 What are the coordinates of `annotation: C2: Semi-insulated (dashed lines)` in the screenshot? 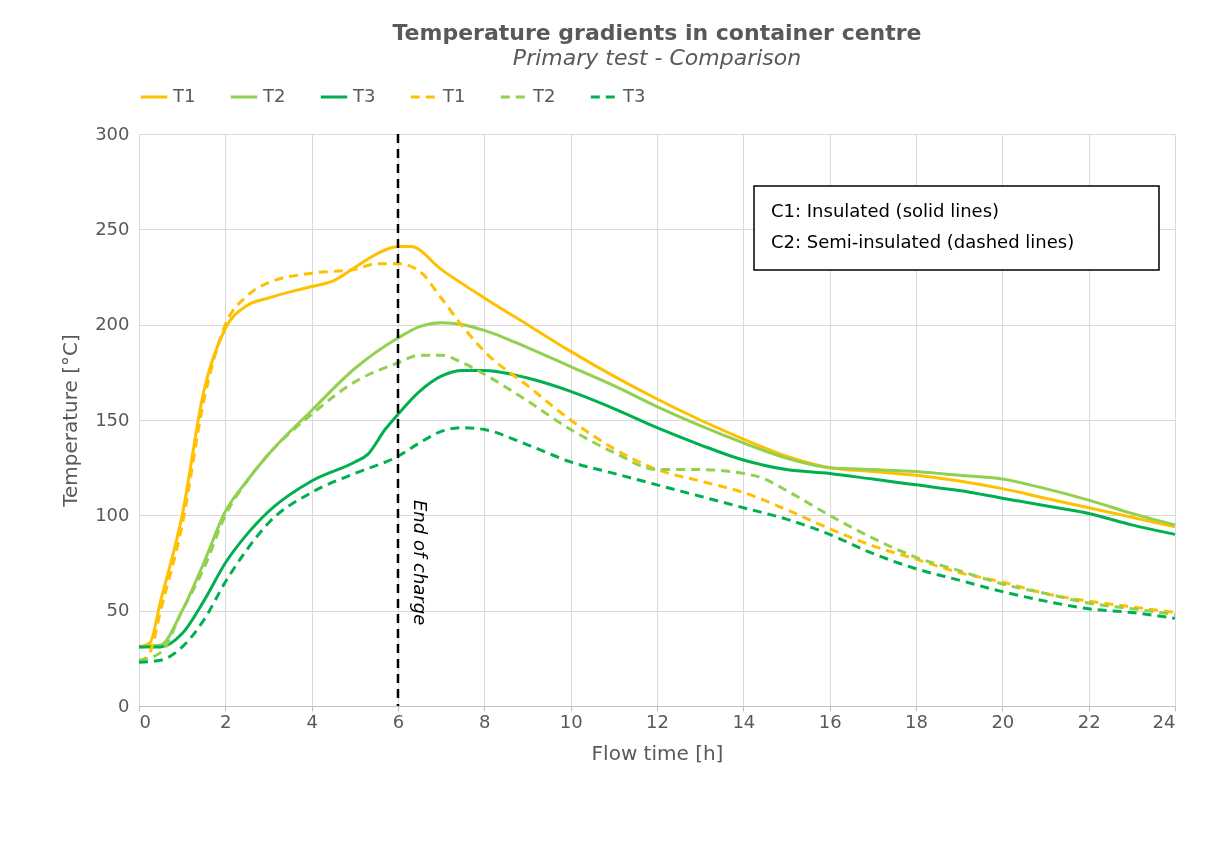 It's located at (923, 241).